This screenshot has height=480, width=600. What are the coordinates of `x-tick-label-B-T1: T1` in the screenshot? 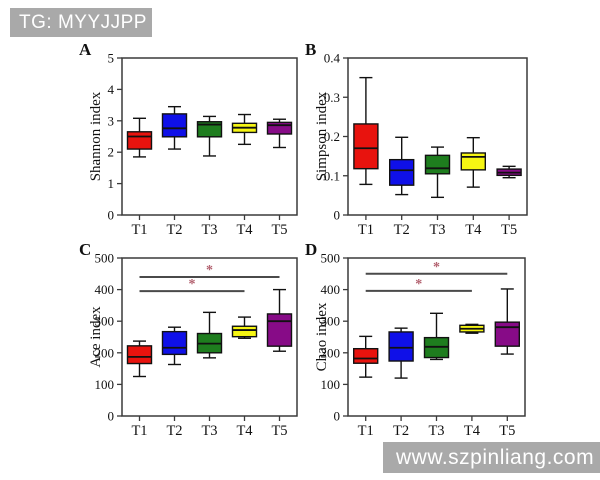 It's located at (366, 230).